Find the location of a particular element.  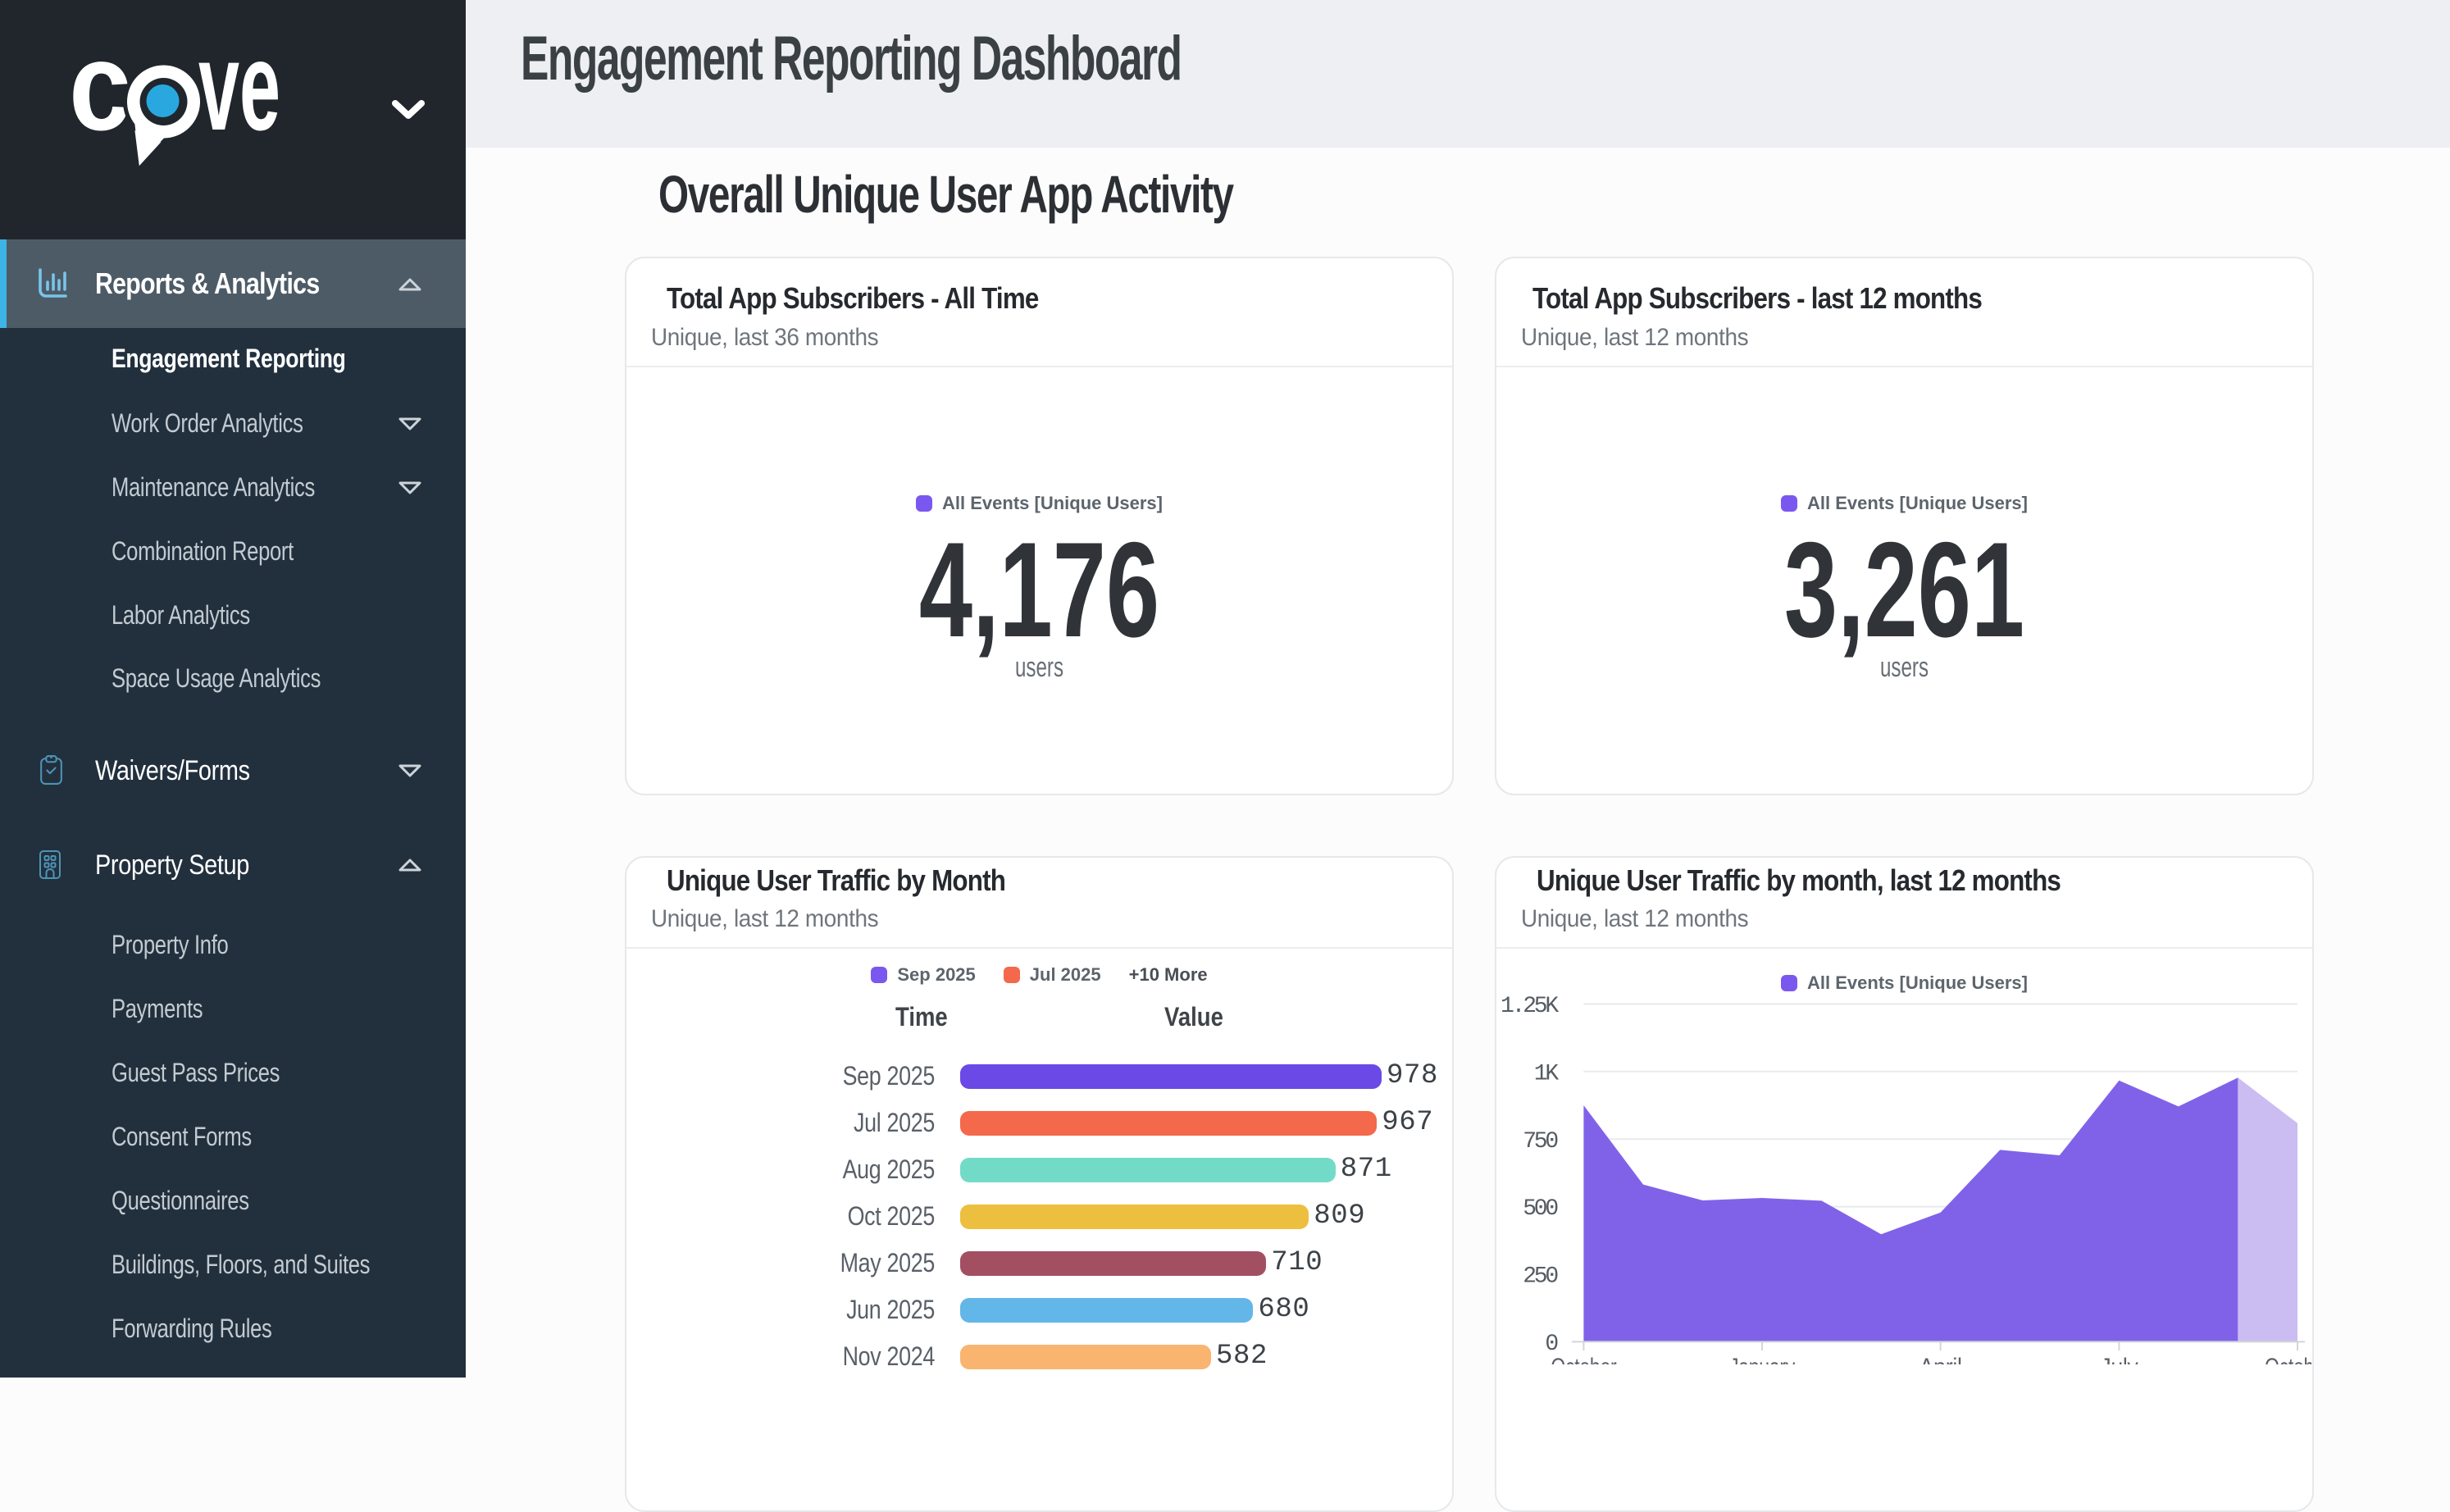

svg-text: ve is located at coordinates (239, 86).